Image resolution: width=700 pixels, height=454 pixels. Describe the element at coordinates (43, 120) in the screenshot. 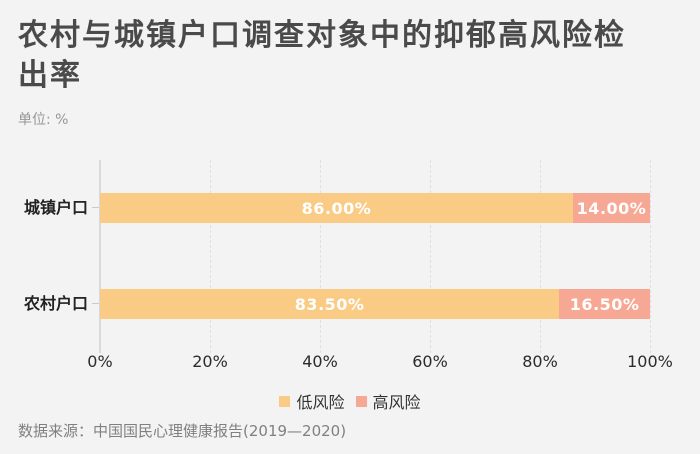

I see `unit-label: 单位: %` at that location.